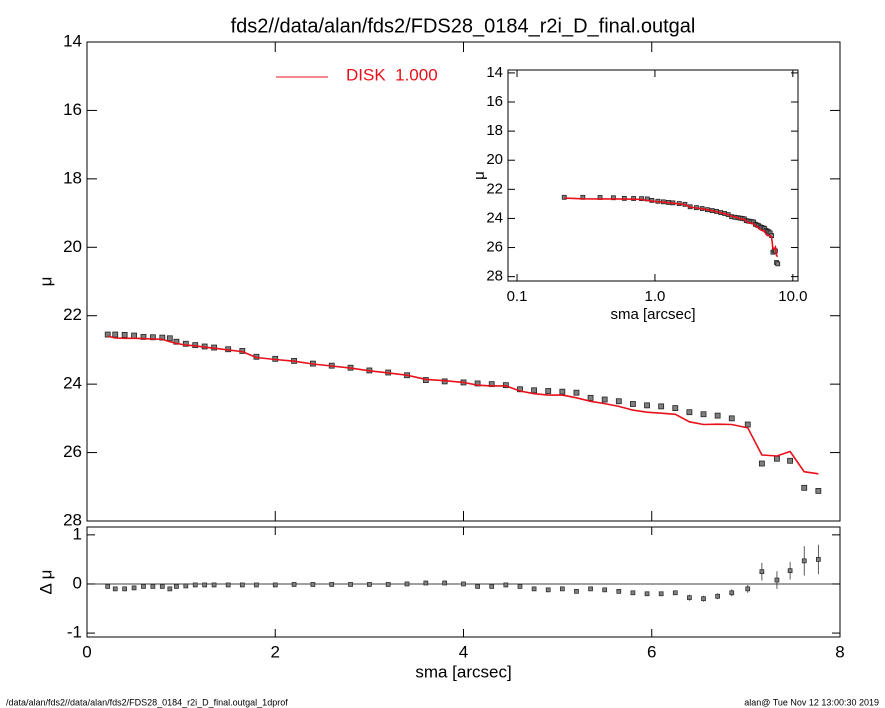 This screenshot has width=885, height=708. I want to click on footer-right: alan@ Tue Nov 12 13:00:30 2019, so click(811, 702).